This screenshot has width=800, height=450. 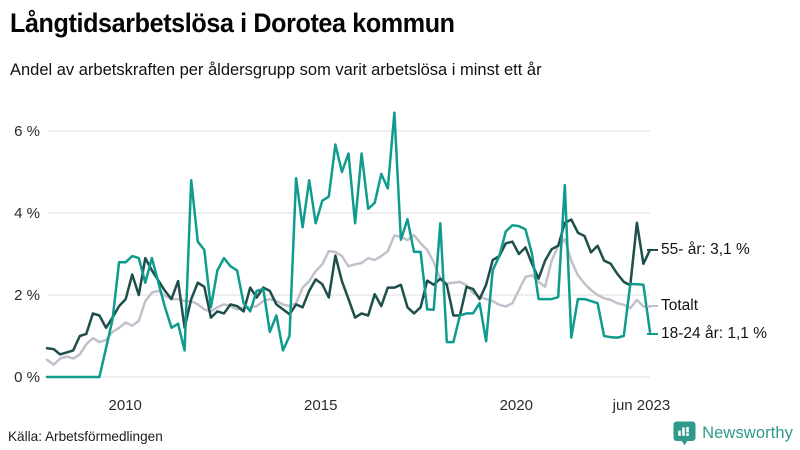 What do you see at coordinates (27, 377) in the screenshot?
I see `y-tick-label: 0 %` at bounding box center [27, 377].